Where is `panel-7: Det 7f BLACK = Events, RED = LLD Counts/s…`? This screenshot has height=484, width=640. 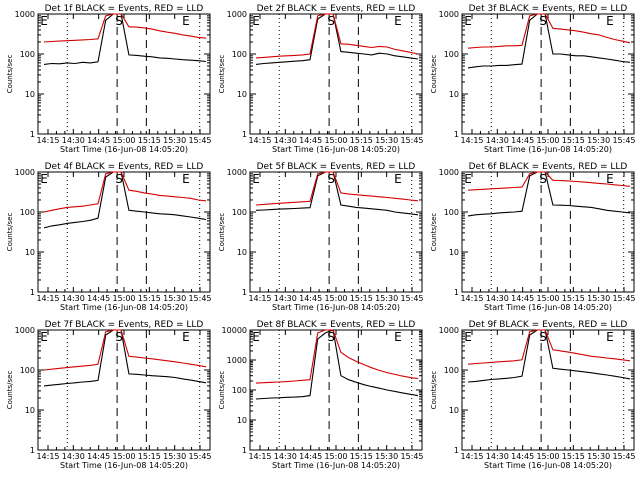 panel-7: Det 7f BLACK = Events, RED = LLD Counts/s… is located at coordinates (109, 395).